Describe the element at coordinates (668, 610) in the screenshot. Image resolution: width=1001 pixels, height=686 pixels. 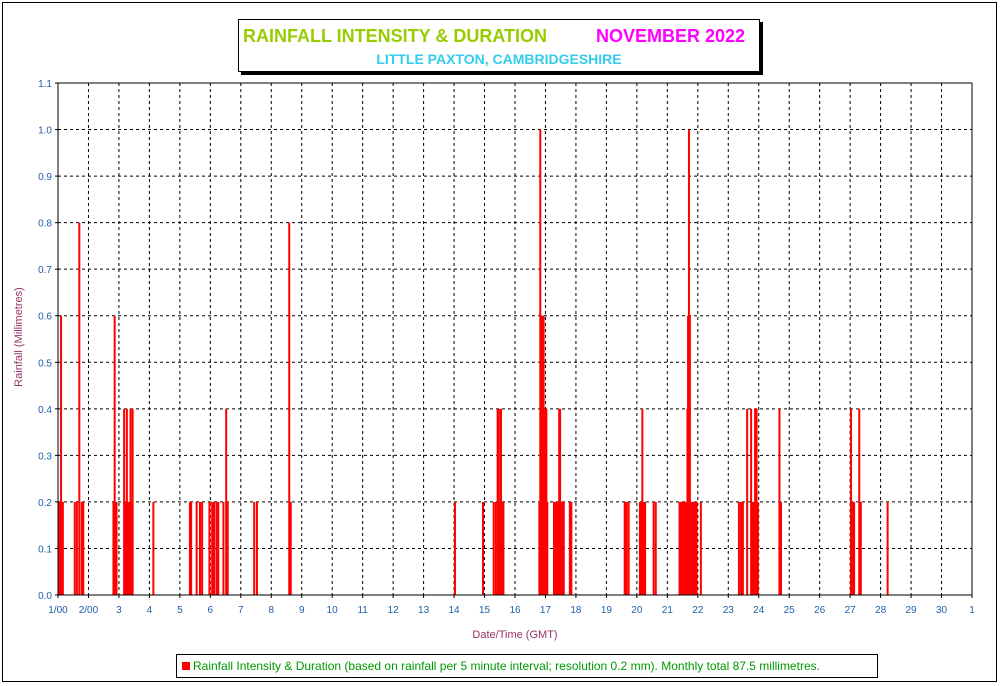
I see `x-tick-label: 21` at that location.